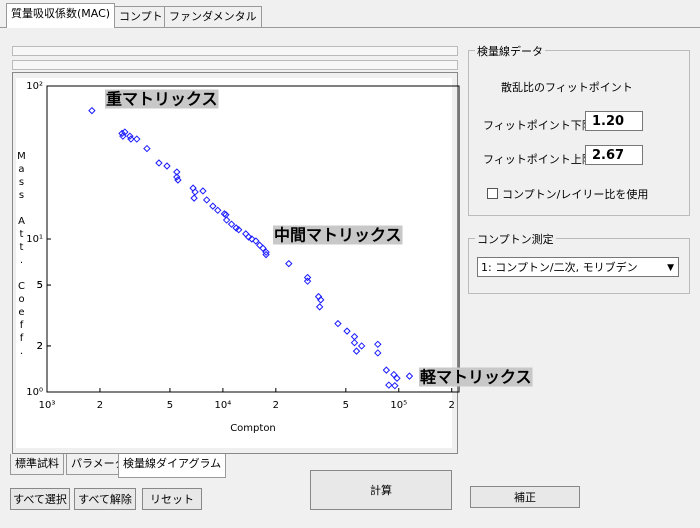 Image resolution: width=700 pixels, height=528 pixels. Describe the element at coordinates (21, 255) in the screenshot. I see `y-axis-label: Mass Att. Coeff.` at that location.